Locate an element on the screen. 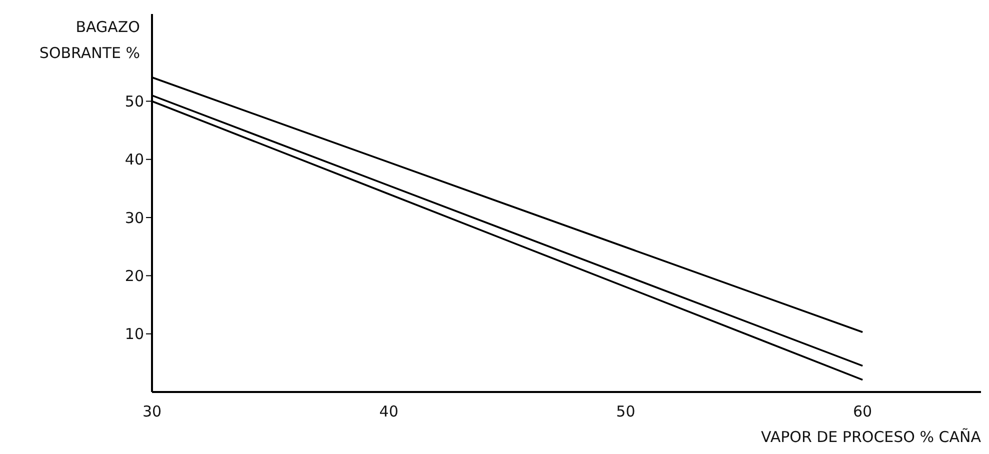 The image size is (989, 454). y-tick-label: 50 is located at coordinates (134, 101).